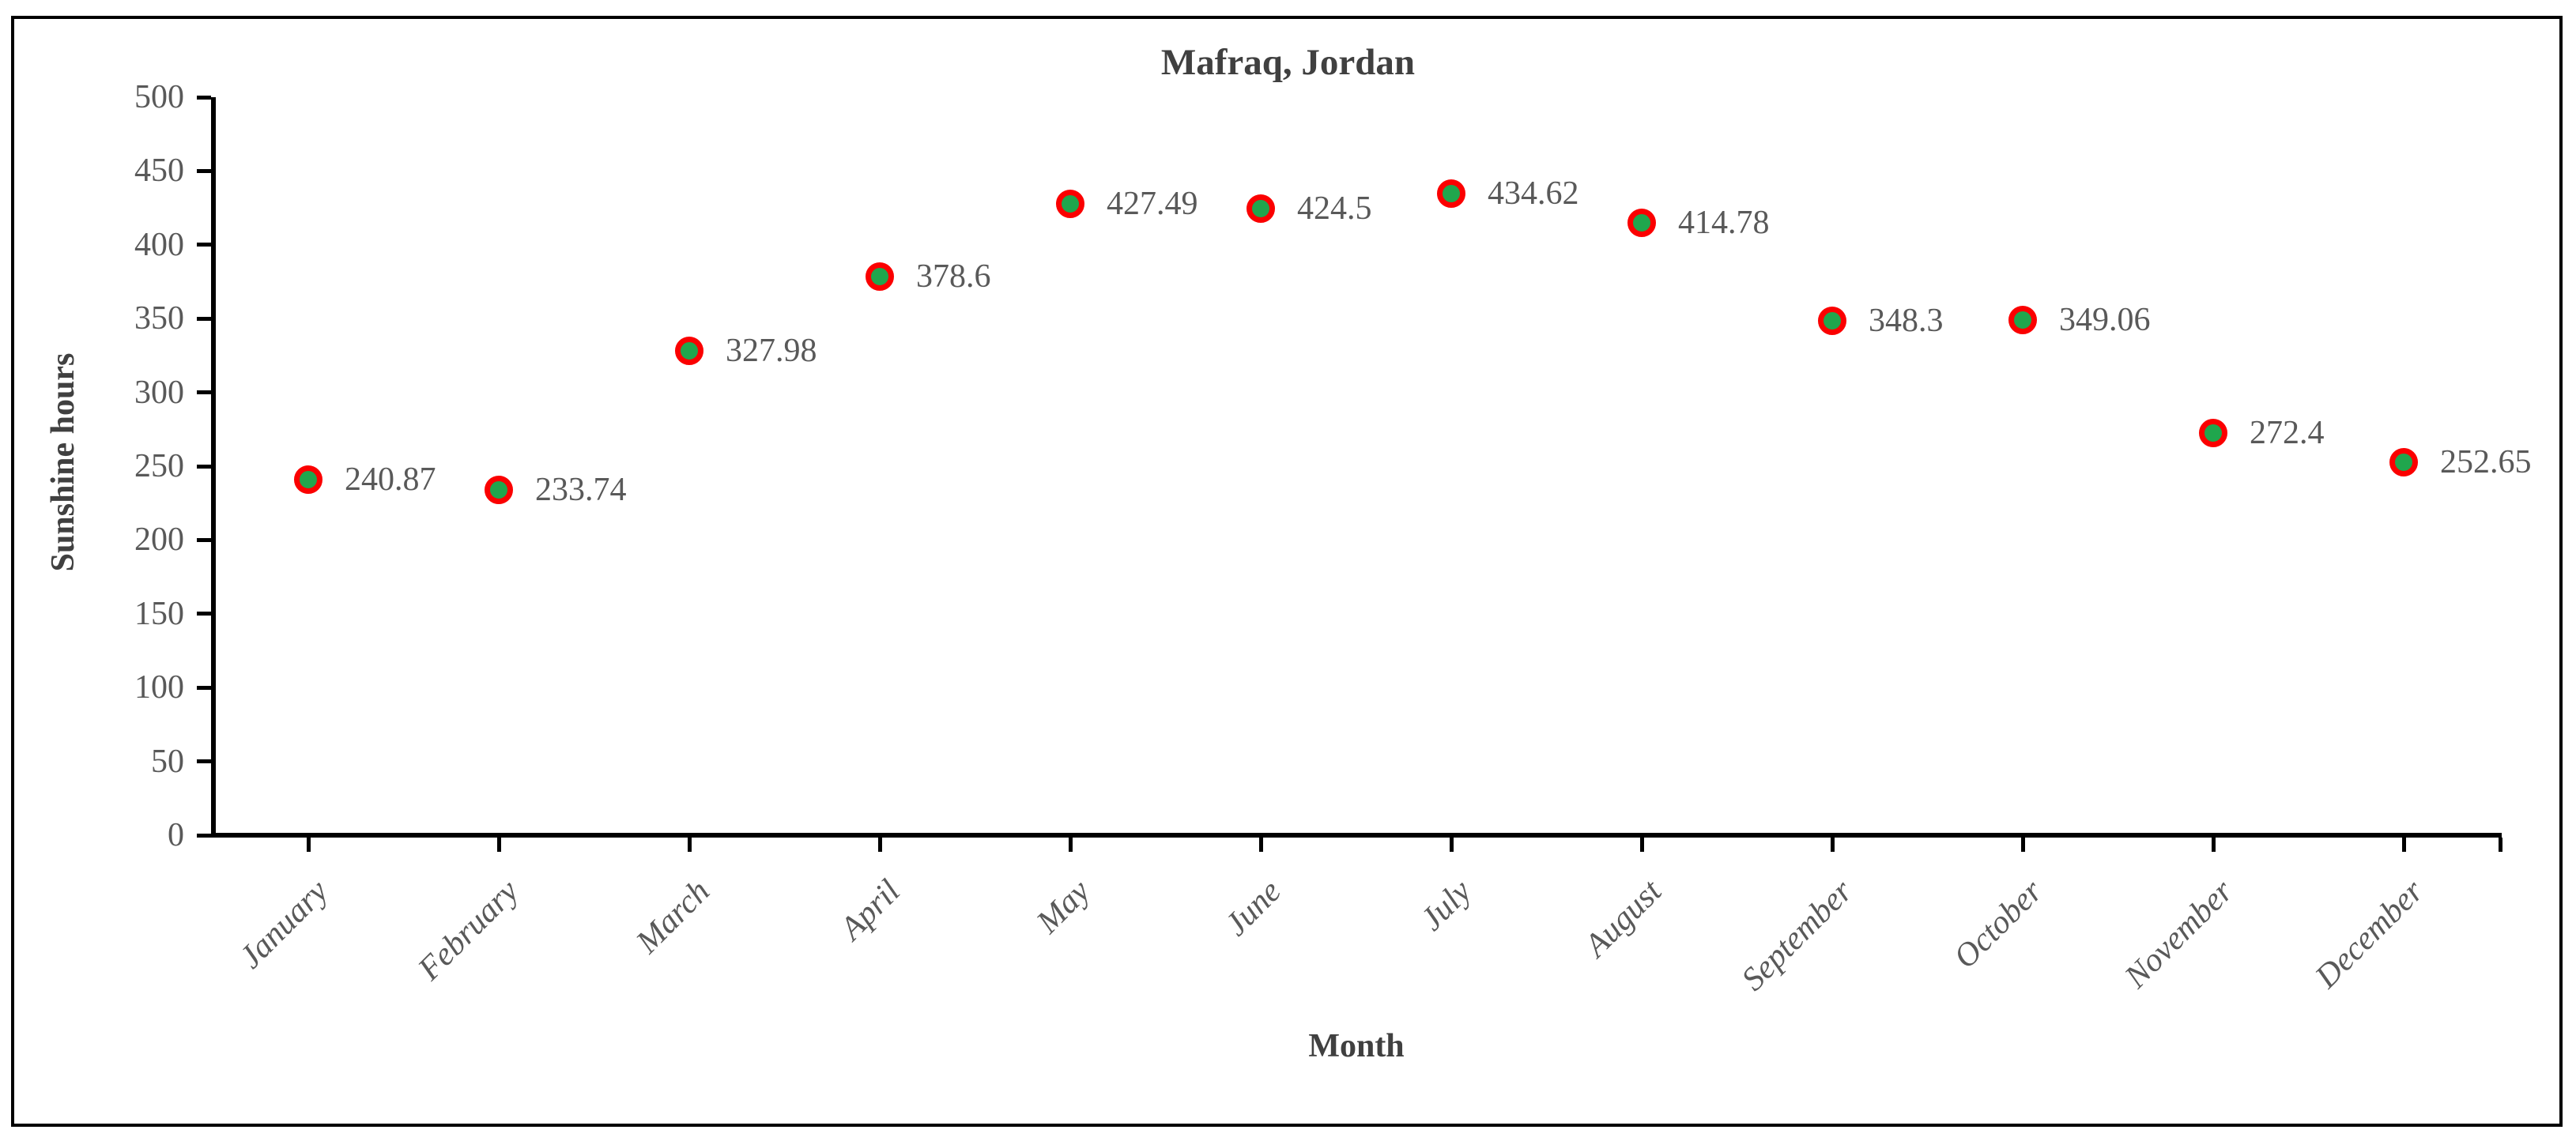  What do you see at coordinates (1724, 223) in the screenshot?
I see `data-point-label: 414.78` at bounding box center [1724, 223].